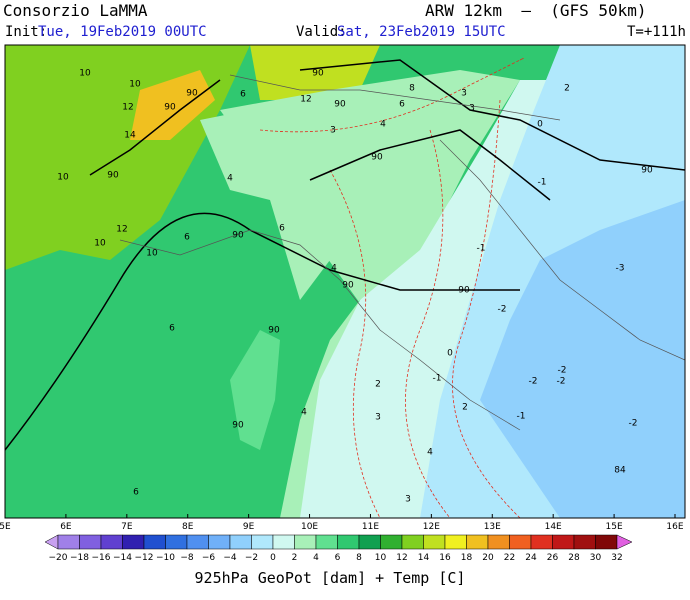 This screenshot has width=690, height=600. I want to click on lon-label: 9E, so click(249, 527).